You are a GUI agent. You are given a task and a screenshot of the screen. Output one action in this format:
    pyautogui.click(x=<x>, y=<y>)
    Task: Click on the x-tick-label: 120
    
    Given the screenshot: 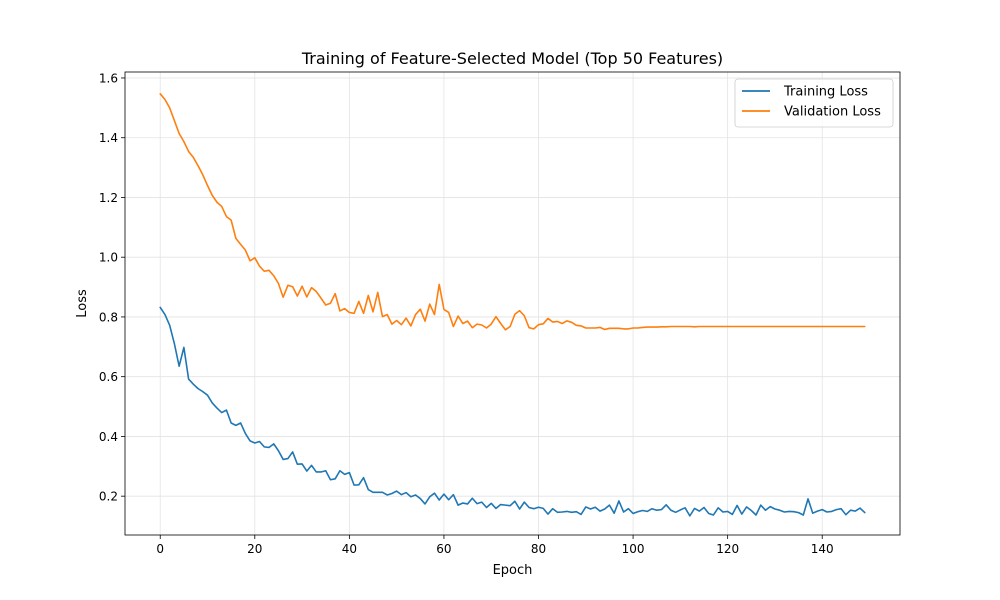 What is the action you would take?
    pyautogui.click(x=727, y=549)
    